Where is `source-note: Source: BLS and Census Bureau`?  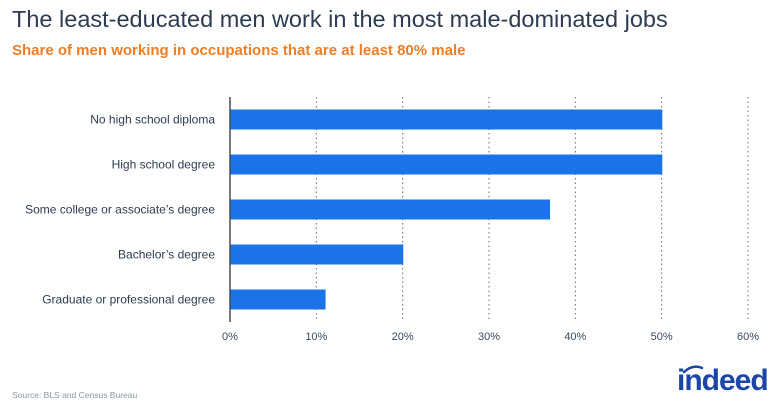
source-note: Source: BLS and Census Bureau is located at coordinates (75, 395).